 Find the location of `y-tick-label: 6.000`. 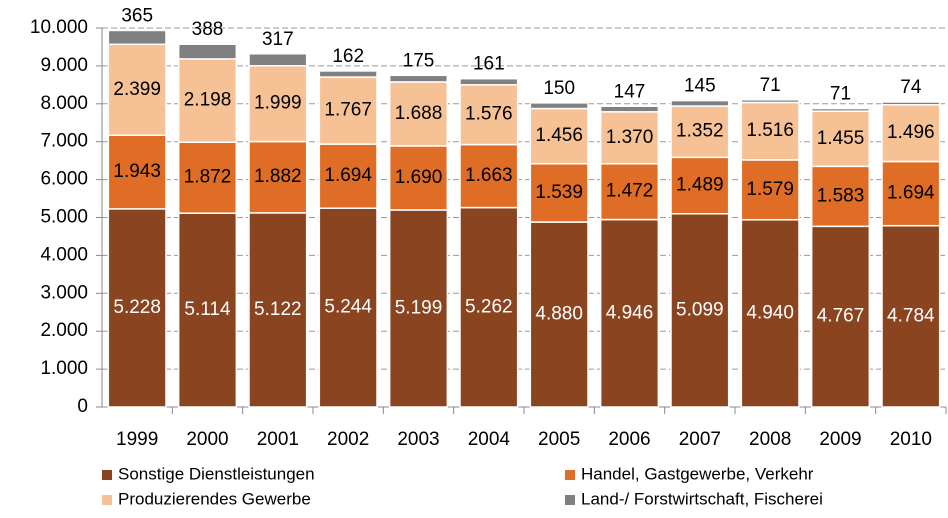

y-tick-label: 6.000 is located at coordinates (64, 179).